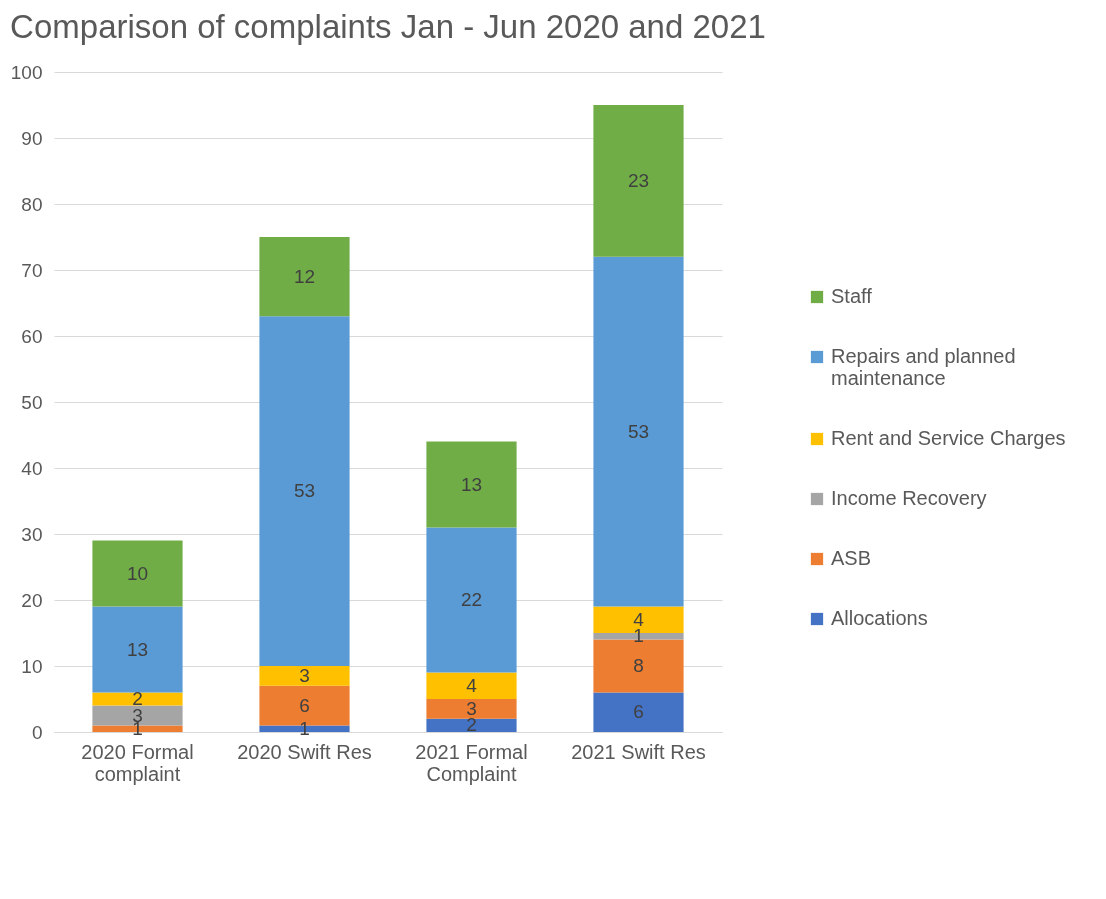 This screenshot has width=1106, height=899. What do you see at coordinates (32, 534) in the screenshot?
I see `y-tick-label: 30` at bounding box center [32, 534].